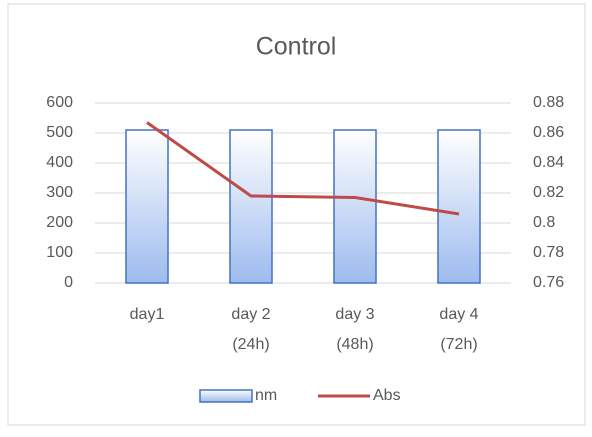 This screenshot has height=437, width=592. What do you see at coordinates (59, 222) in the screenshot?
I see `y-tick-label: 200` at bounding box center [59, 222].